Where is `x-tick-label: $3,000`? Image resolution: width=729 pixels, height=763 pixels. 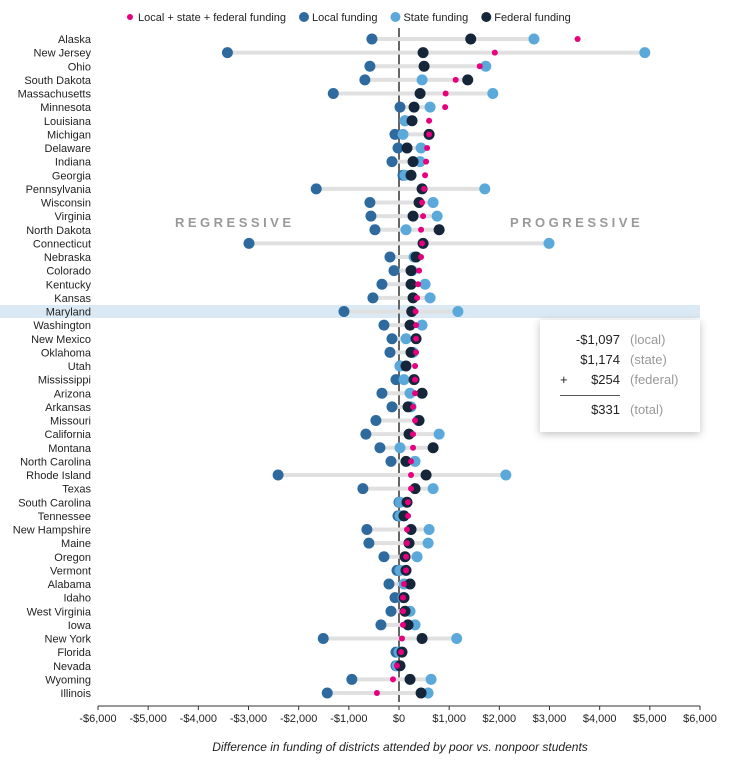
x-tick-label: $3,000 is located at coordinates (550, 719).